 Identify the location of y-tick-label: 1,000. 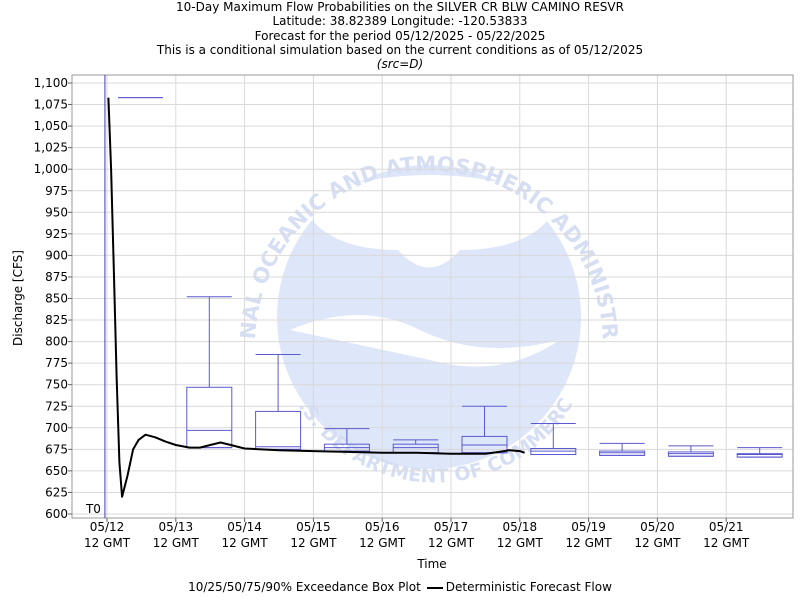
(51, 169).